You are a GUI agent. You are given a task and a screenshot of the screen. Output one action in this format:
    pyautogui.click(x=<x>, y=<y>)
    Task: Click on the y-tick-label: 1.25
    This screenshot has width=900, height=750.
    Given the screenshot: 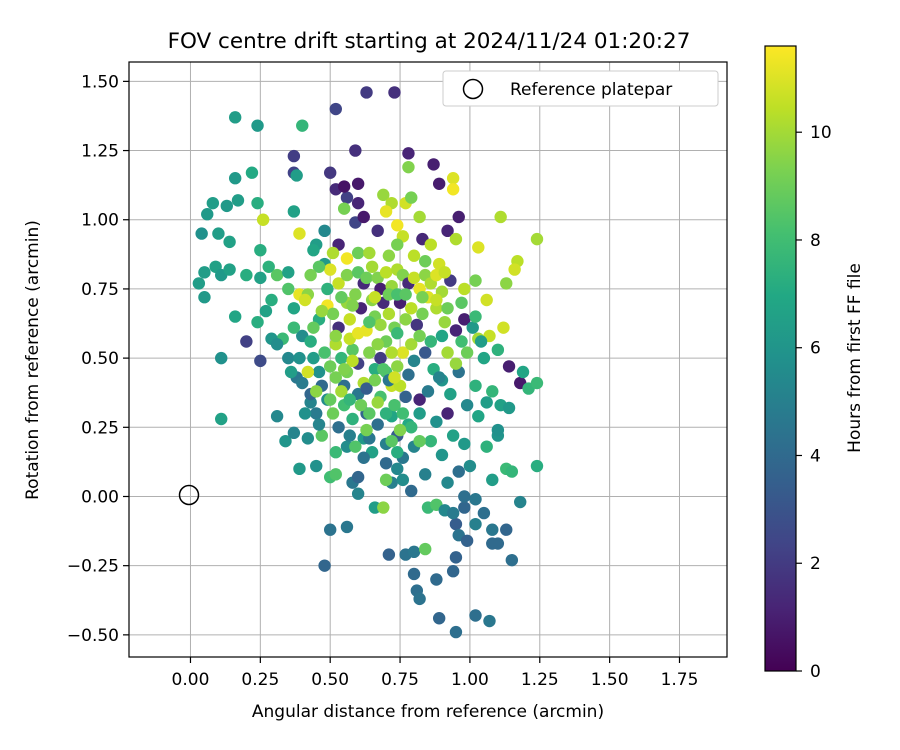 What is the action you would take?
    pyautogui.click(x=100, y=152)
    